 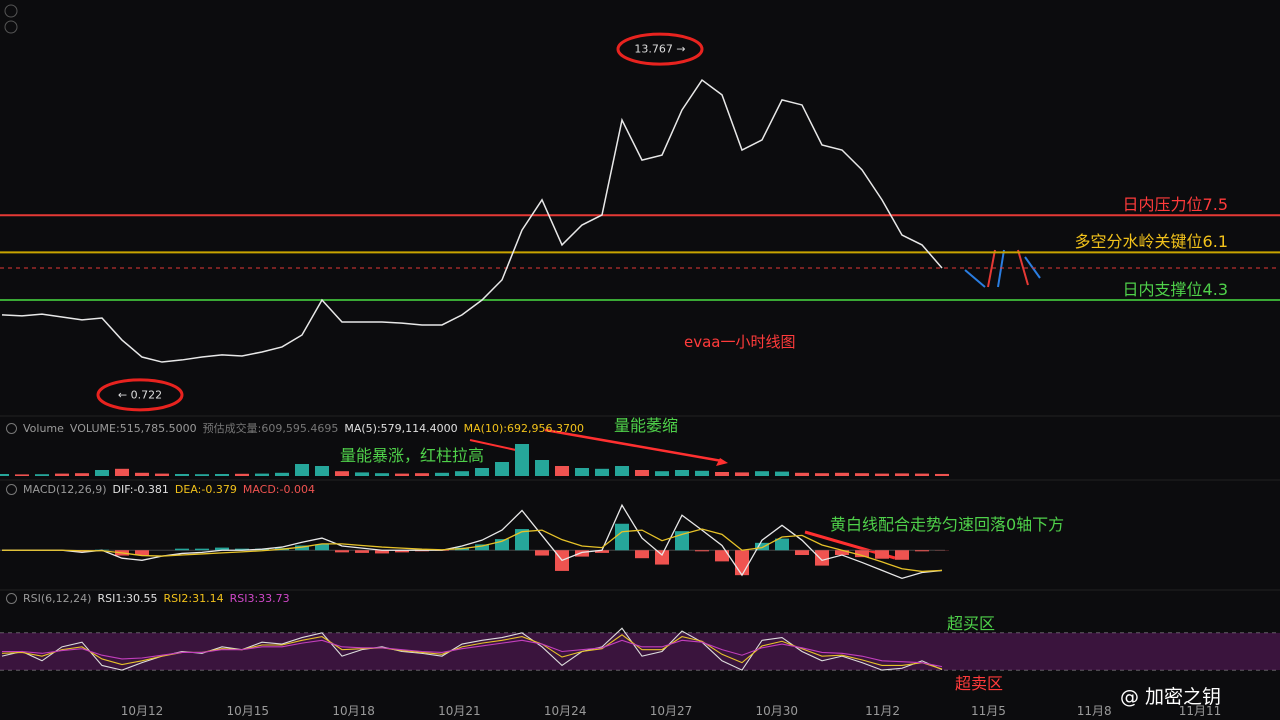 I want to click on legend-item: RSI2:31.14, so click(x=193, y=598).